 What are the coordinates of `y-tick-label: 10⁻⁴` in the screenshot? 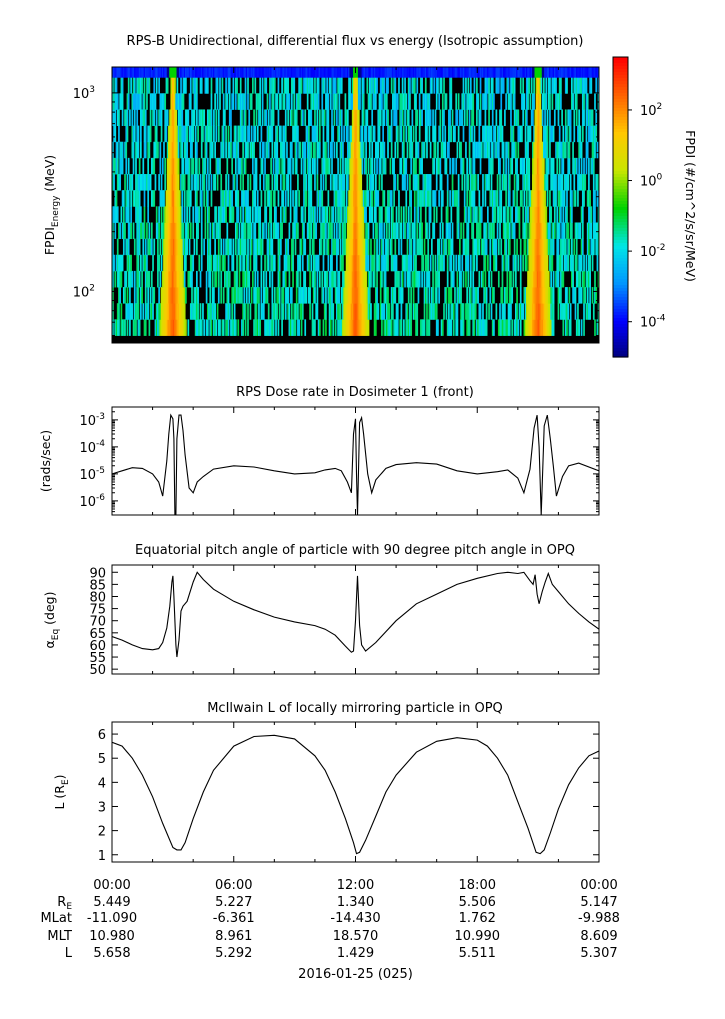 It's located at (92, 447).